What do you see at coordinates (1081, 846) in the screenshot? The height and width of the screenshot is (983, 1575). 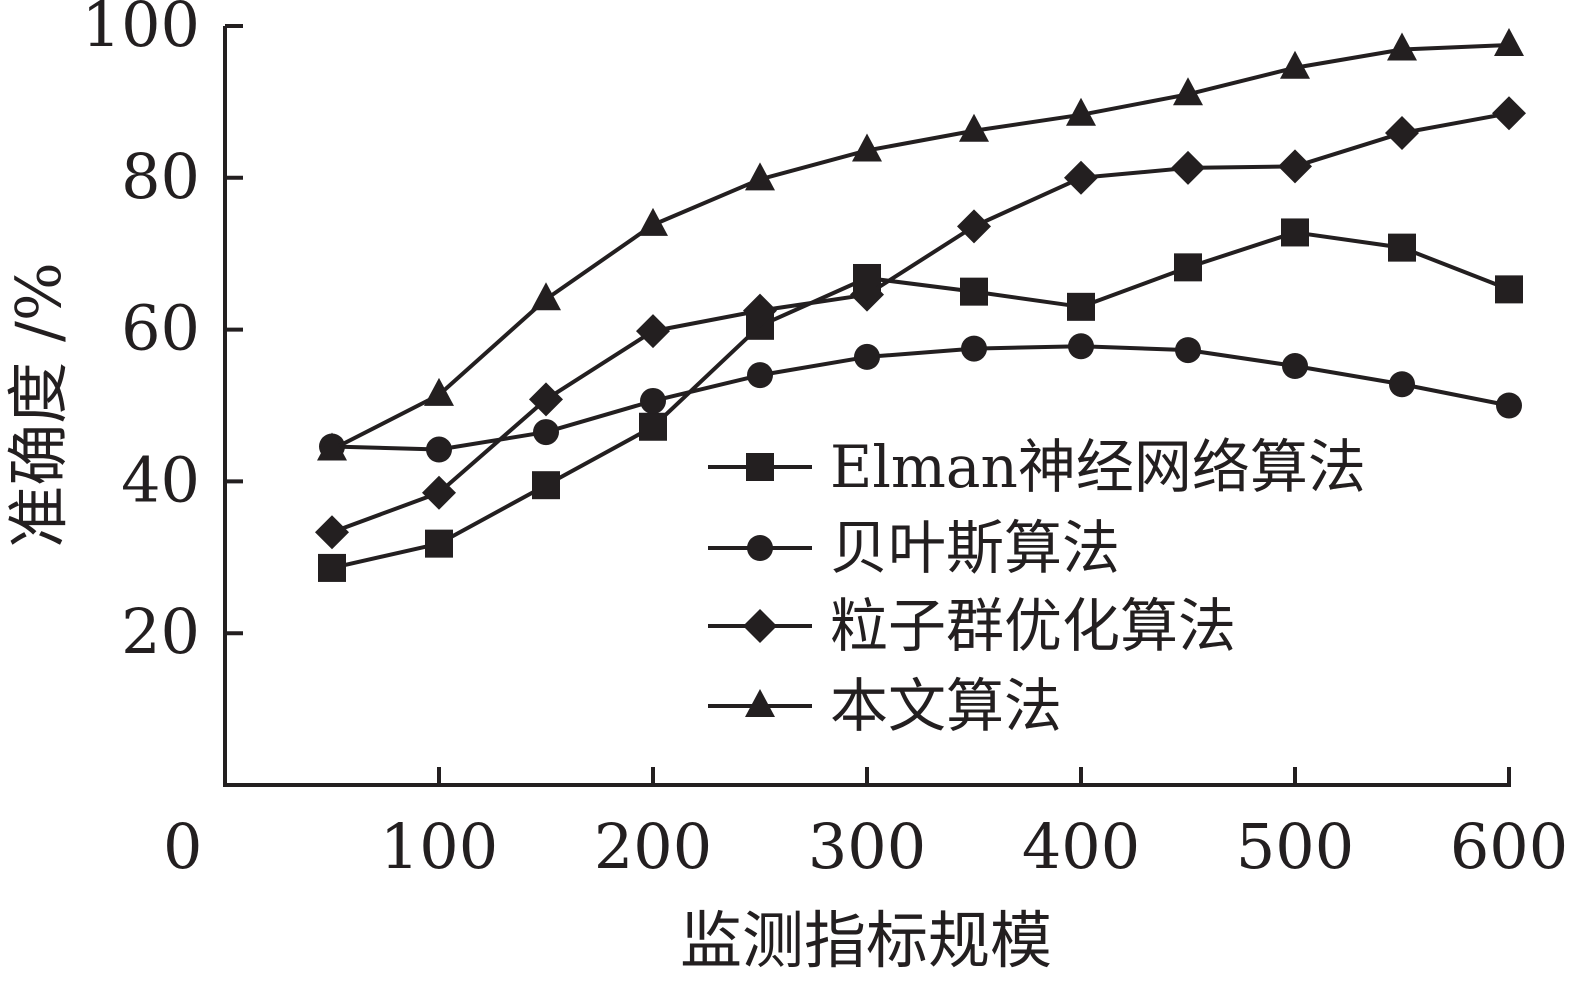 I see `x-tick-label: 400` at bounding box center [1081, 846].